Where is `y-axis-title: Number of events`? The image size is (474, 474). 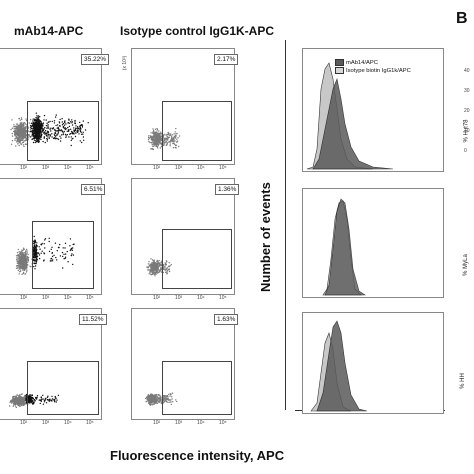 y-axis-title: Number of events is located at coordinates (265, 237).